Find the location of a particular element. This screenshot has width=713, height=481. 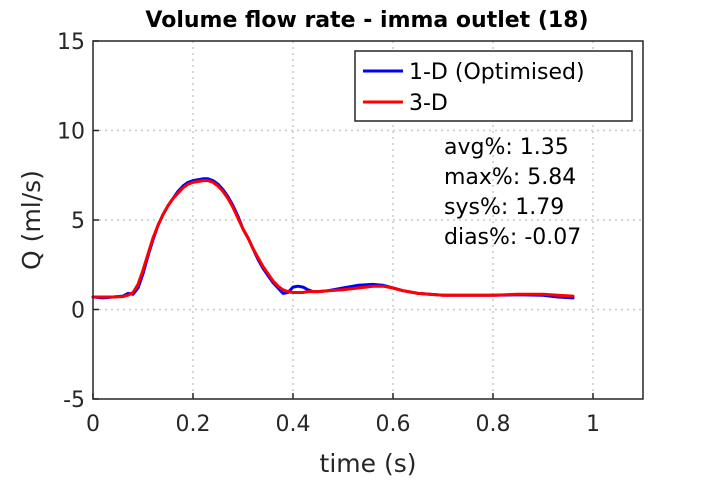

annotation-dias: dias%: -0.07 is located at coordinates (512, 237).